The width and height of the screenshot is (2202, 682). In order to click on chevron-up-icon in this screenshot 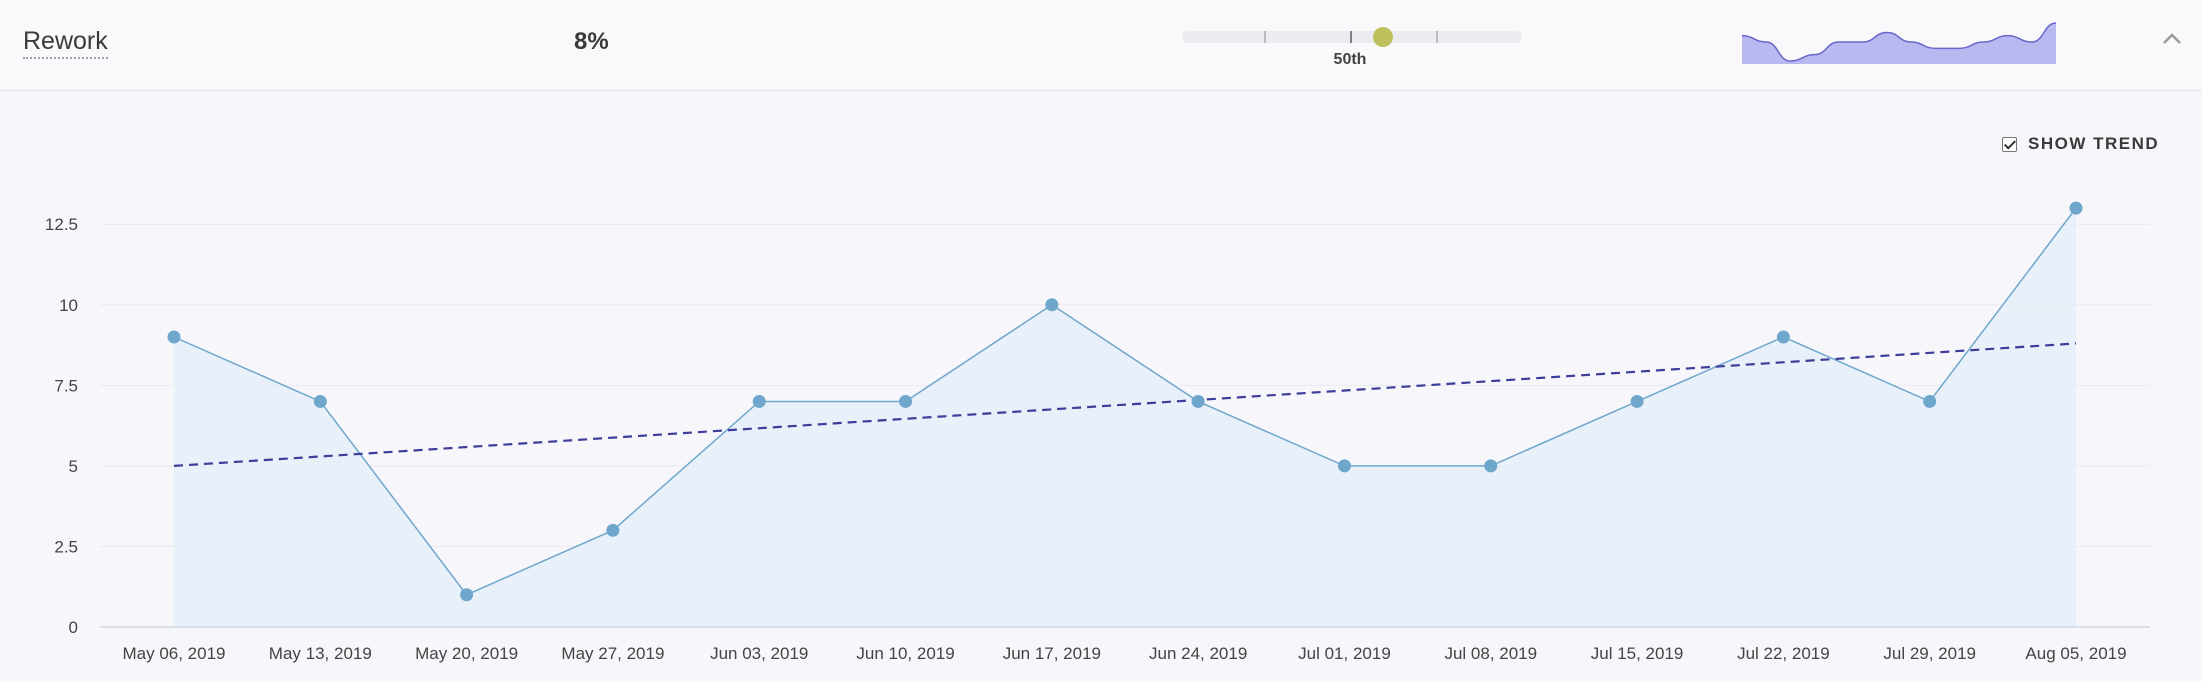, I will do `click(2172, 39)`.